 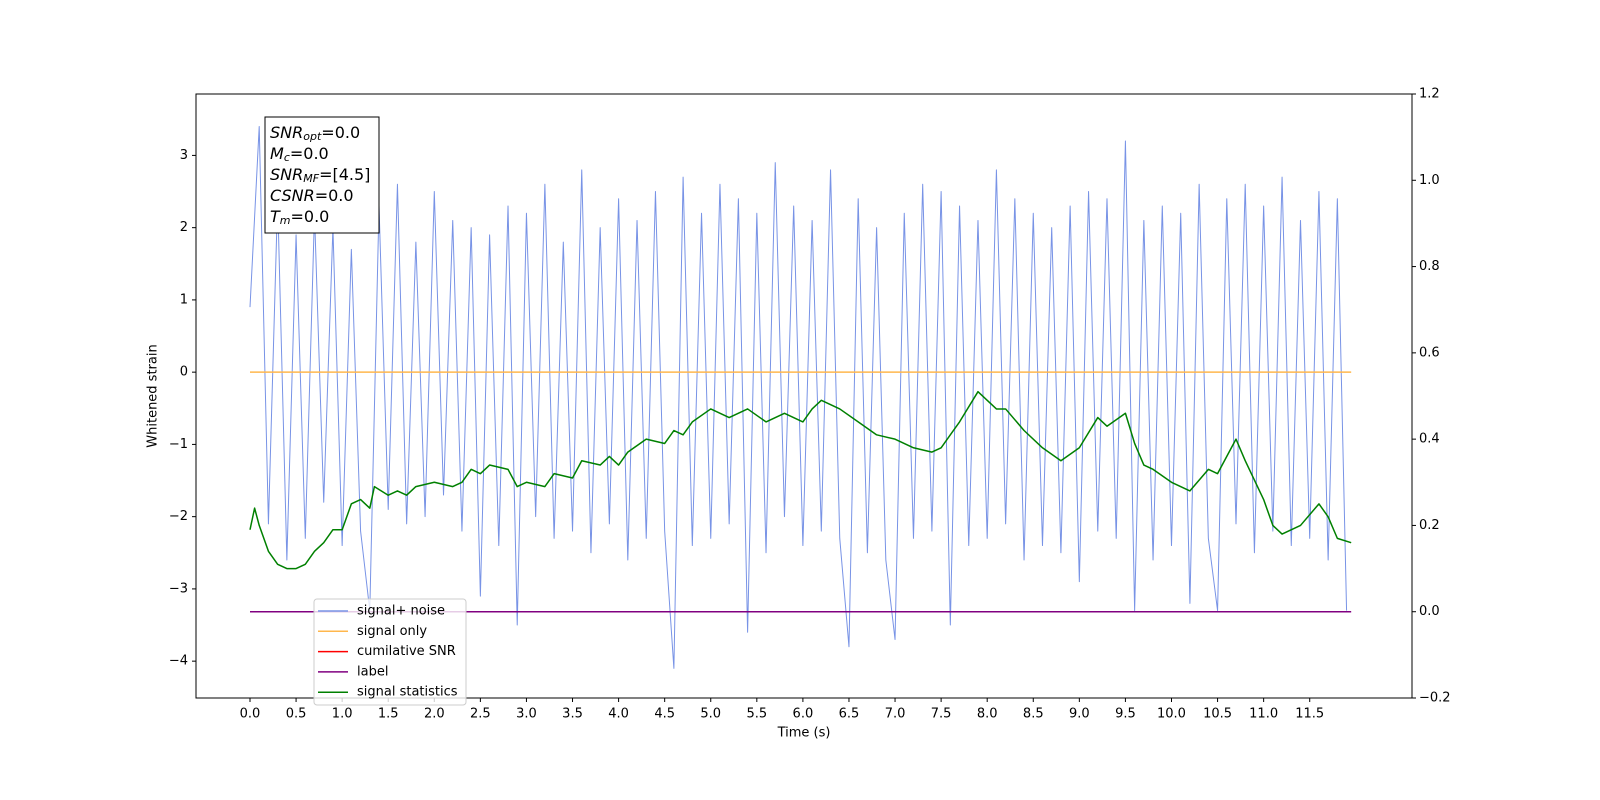 I want to click on annotation-value: =[4.5], so click(x=344, y=174).